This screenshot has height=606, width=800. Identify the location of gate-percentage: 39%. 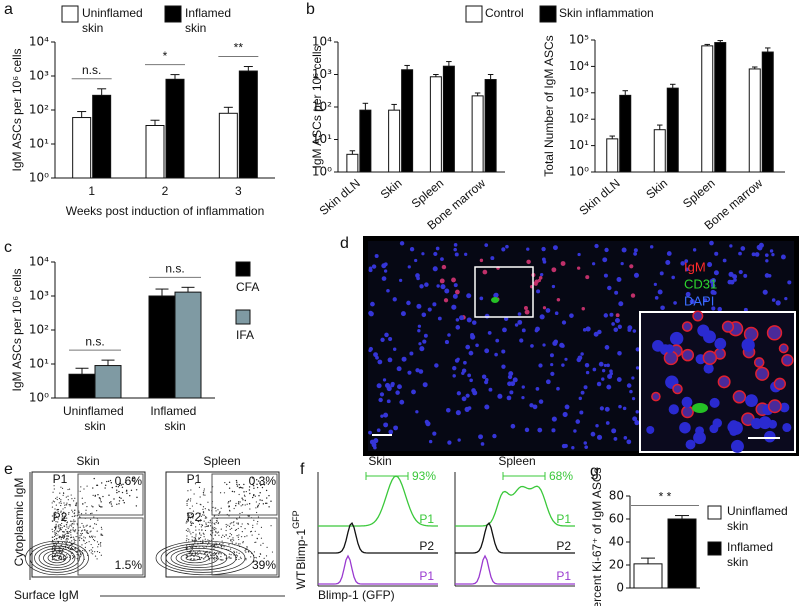
(264, 565).